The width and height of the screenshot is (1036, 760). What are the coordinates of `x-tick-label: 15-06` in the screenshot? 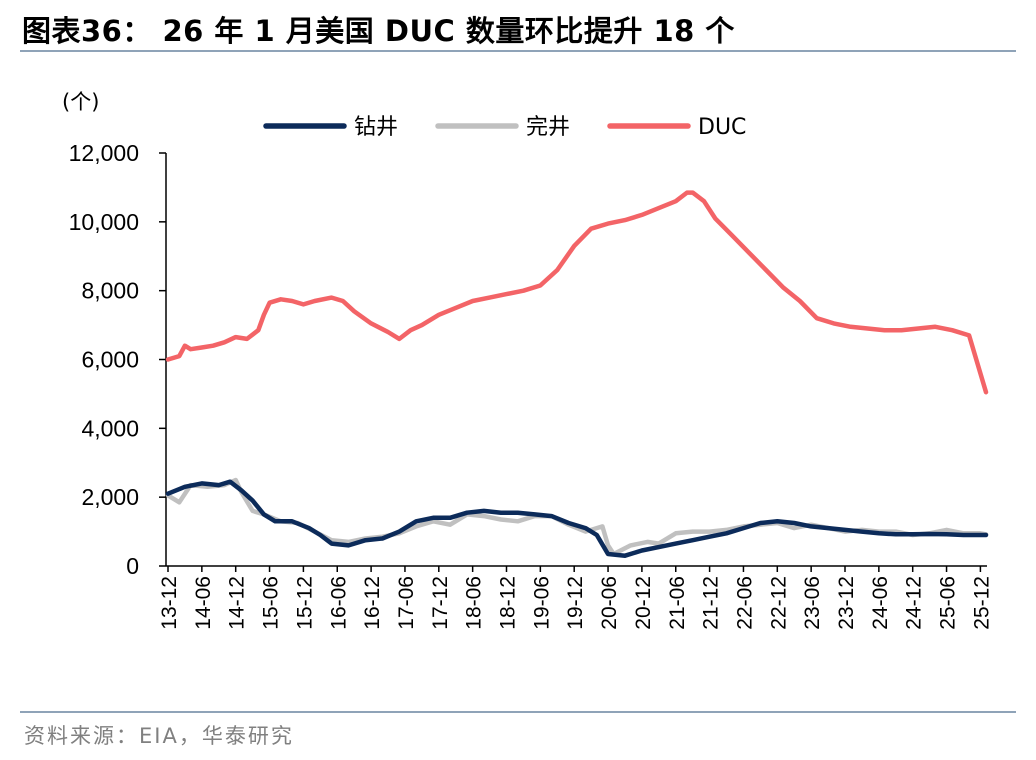 It's located at (271, 603).